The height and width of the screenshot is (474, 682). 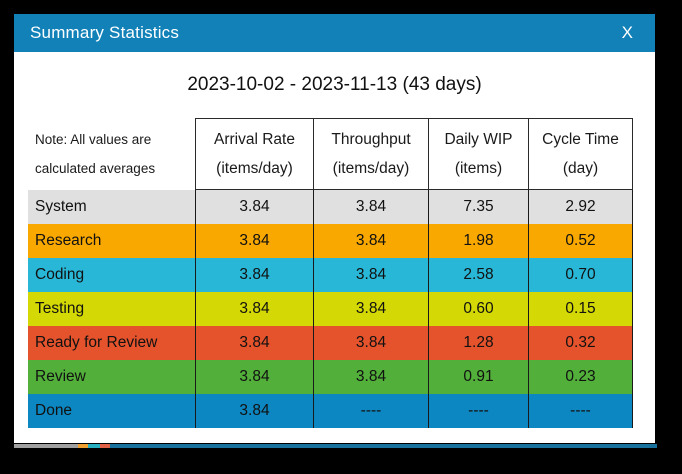 What do you see at coordinates (580, 309) in the screenshot?
I see `cell-cycle-time: 0.15` at bounding box center [580, 309].